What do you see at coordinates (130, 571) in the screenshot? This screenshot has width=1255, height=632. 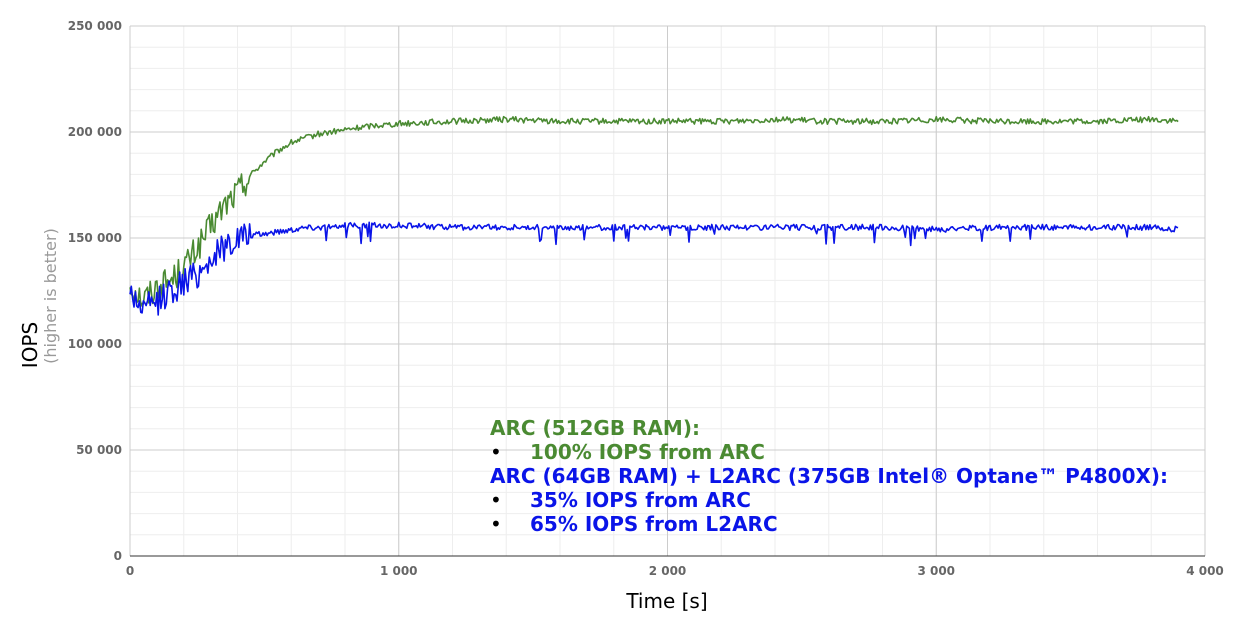 I see `x-tick-label: 0` at bounding box center [130, 571].